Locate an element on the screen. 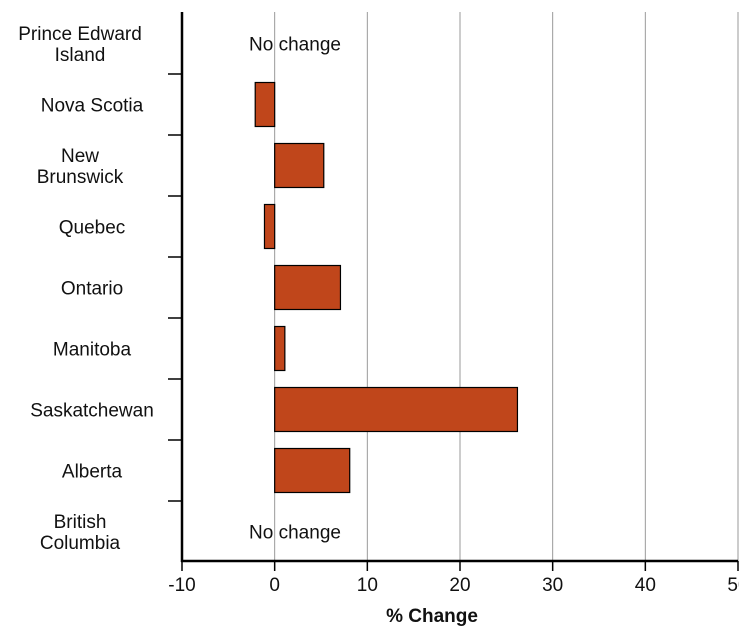 Image resolution: width=739 pixels, height=627 pixels. category-label: Manitoba is located at coordinates (92, 350).